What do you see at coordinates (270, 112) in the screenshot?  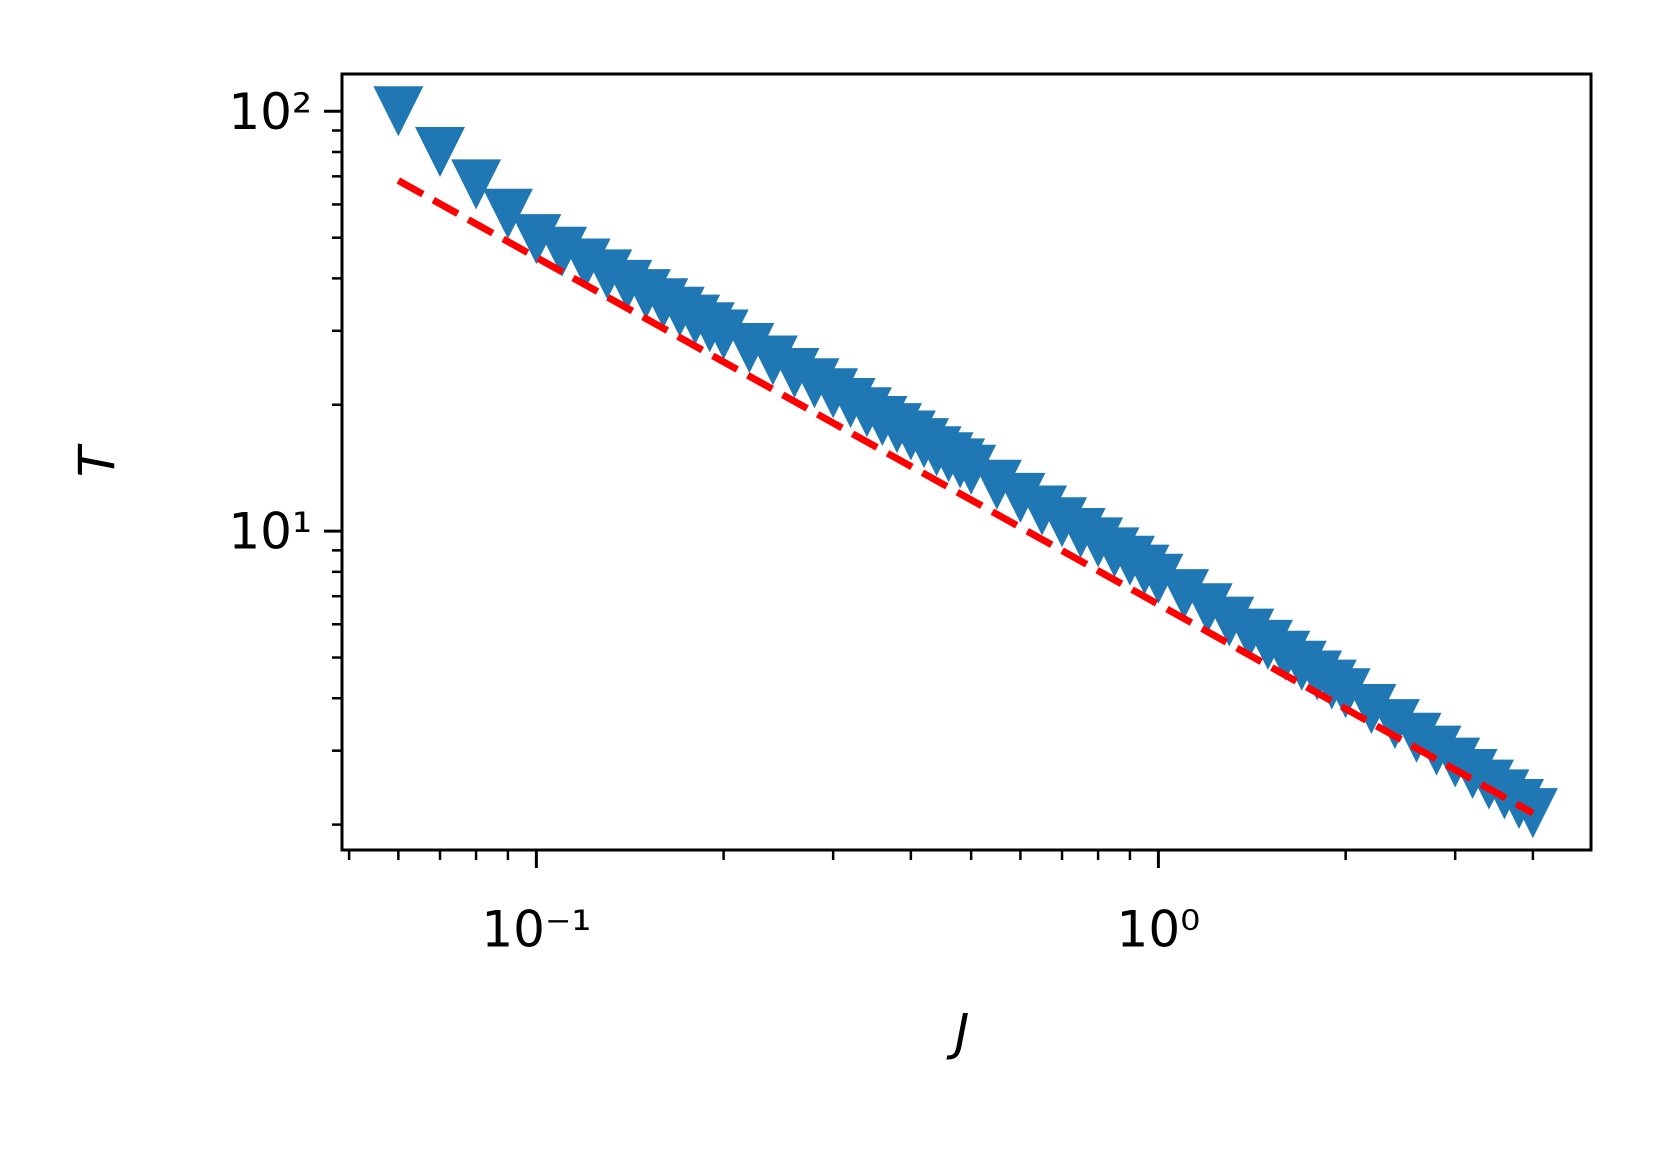 I see `y-tick-label: 10²` at bounding box center [270, 112].